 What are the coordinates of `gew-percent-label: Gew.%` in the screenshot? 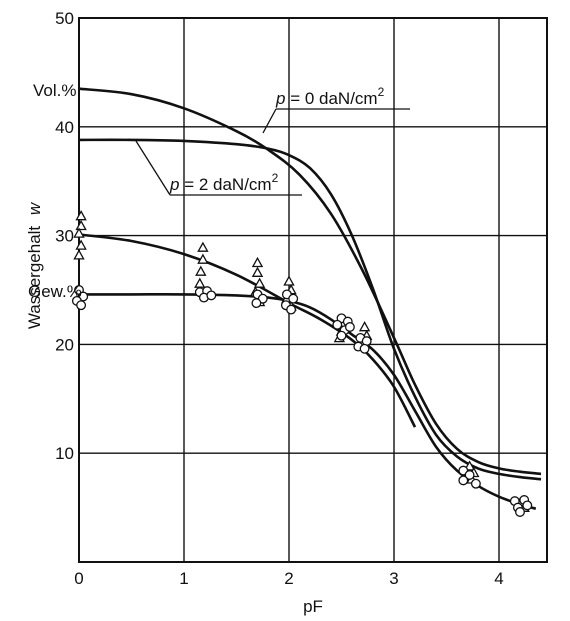 It's located at (55, 291).